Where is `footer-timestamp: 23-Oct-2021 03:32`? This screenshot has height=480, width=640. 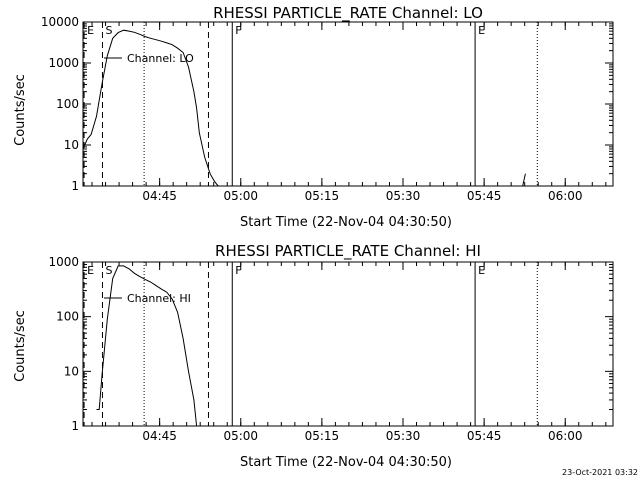
footer-timestamp: 23-Oct-2021 03:32 is located at coordinates (600, 472).